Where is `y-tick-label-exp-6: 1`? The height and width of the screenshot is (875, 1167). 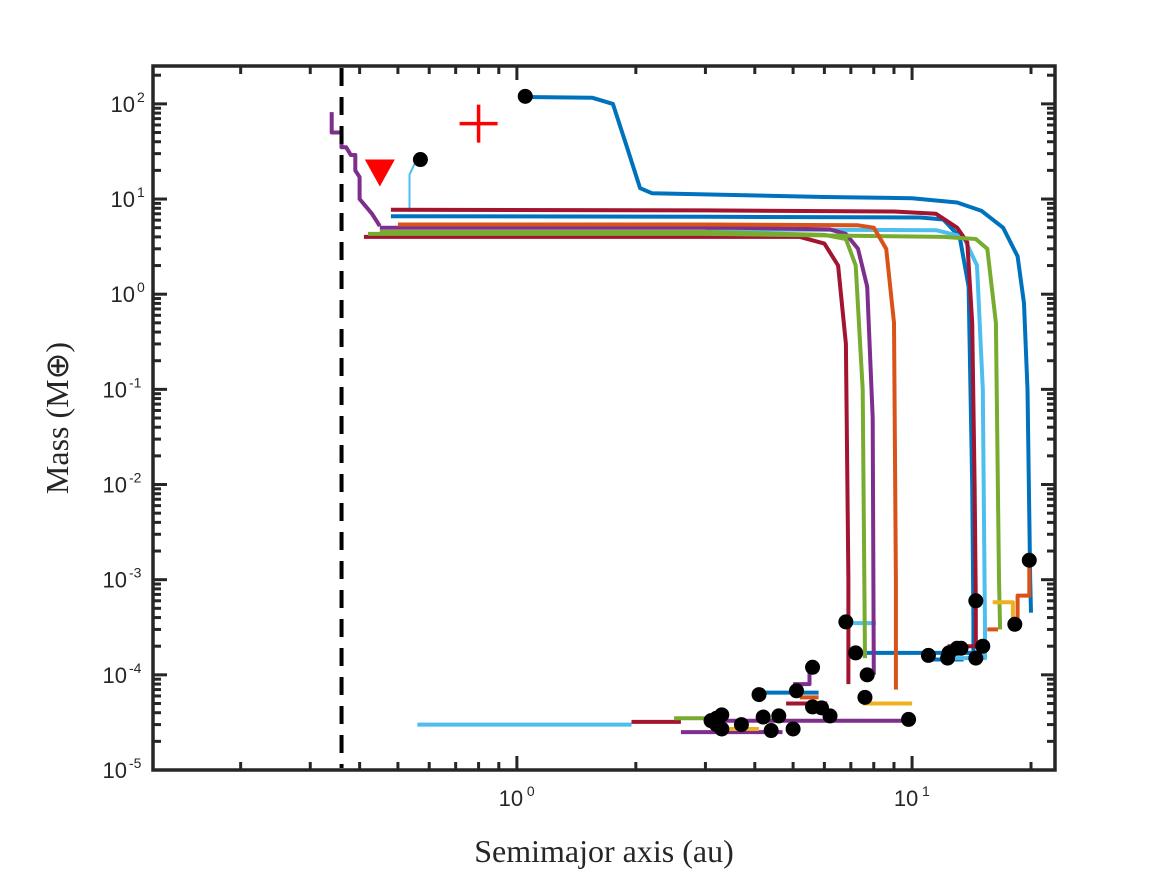 y-tick-label-exp-6: 1 is located at coordinates (141, 192).